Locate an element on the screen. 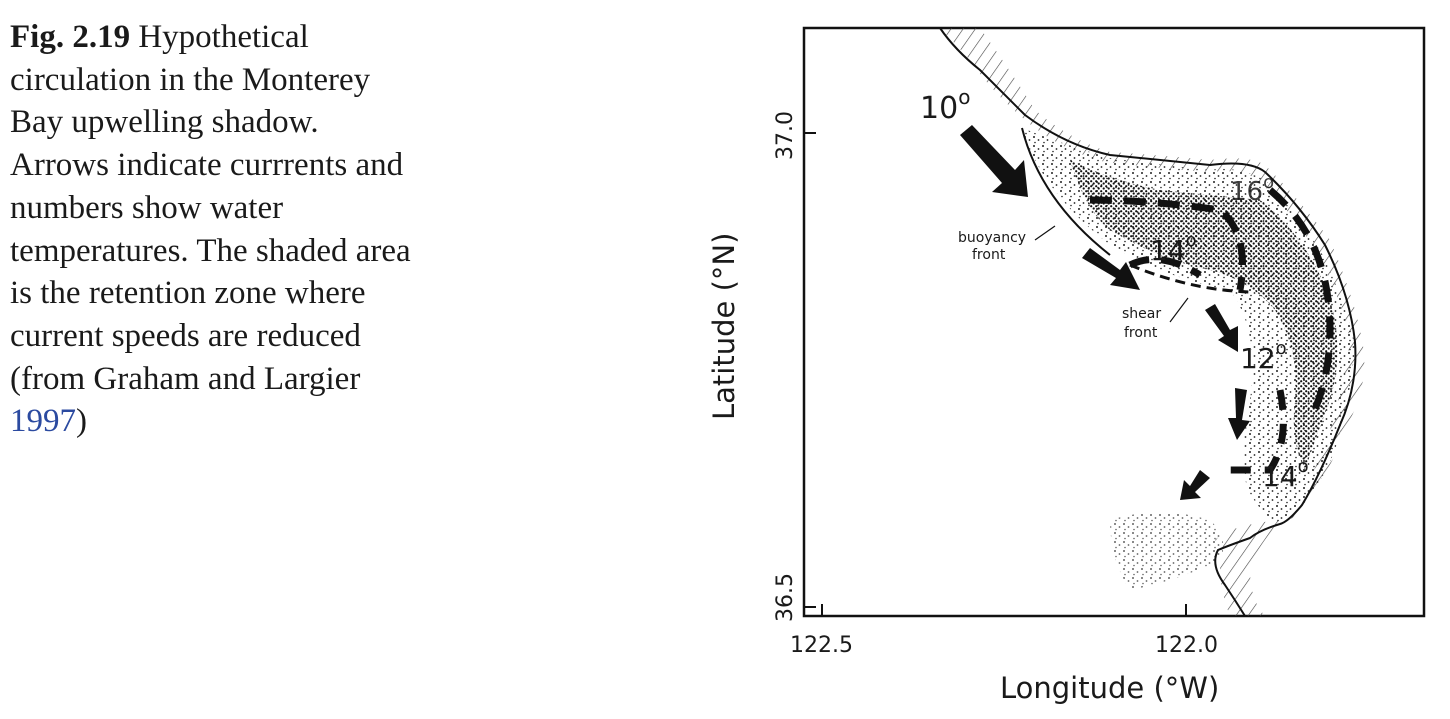 This screenshot has width=1450, height=719. reference-link: 1997 is located at coordinates (43, 421).